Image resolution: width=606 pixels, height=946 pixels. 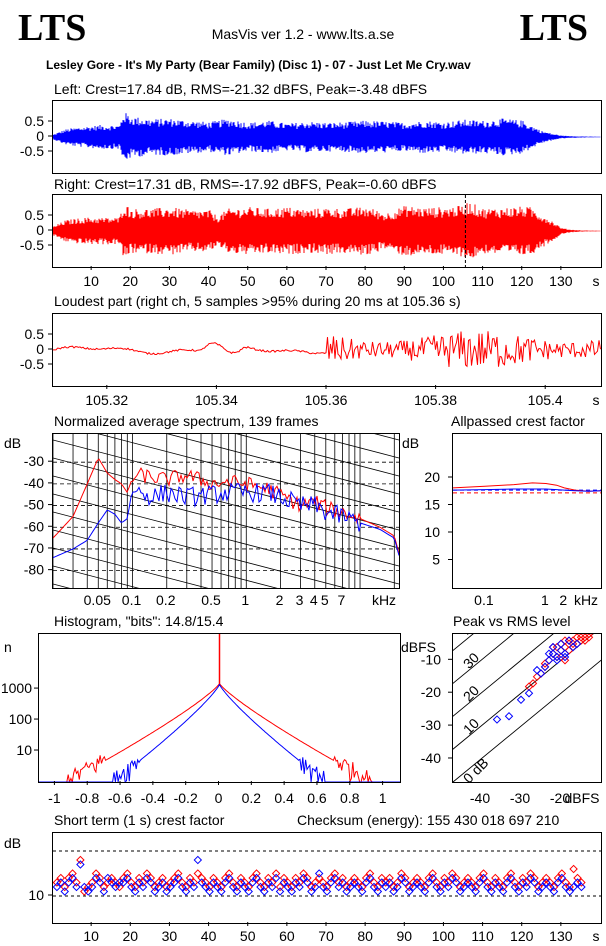 What do you see at coordinates (24, 750) in the screenshot?
I see `histogram-ytick-label: 10` at bounding box center [24, 750].